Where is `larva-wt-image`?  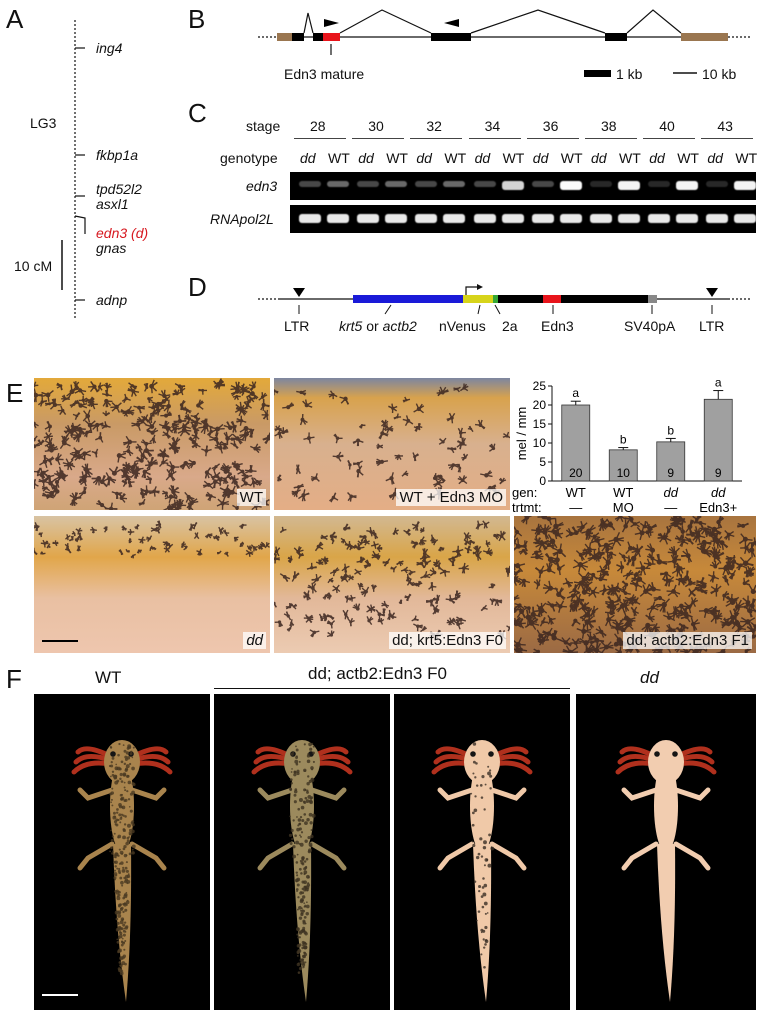 larva-wt-image is located at coordinates (107, 871).